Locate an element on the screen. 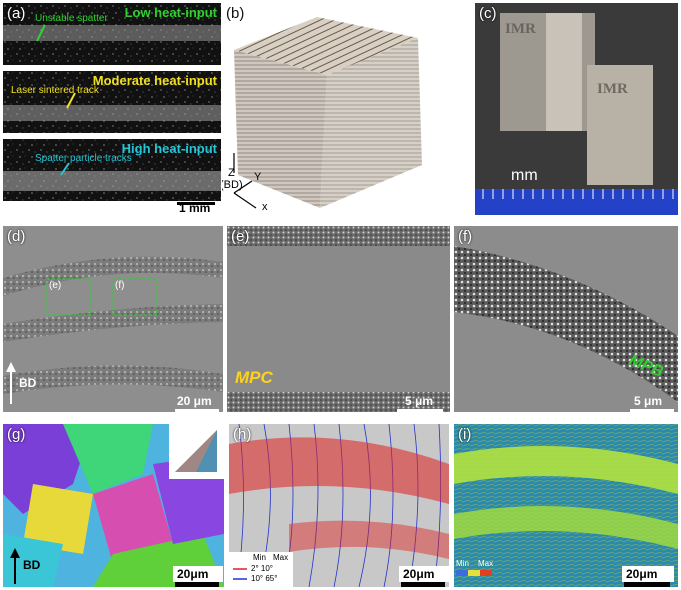  panel-e-sem is located at coordinates (338, 319).